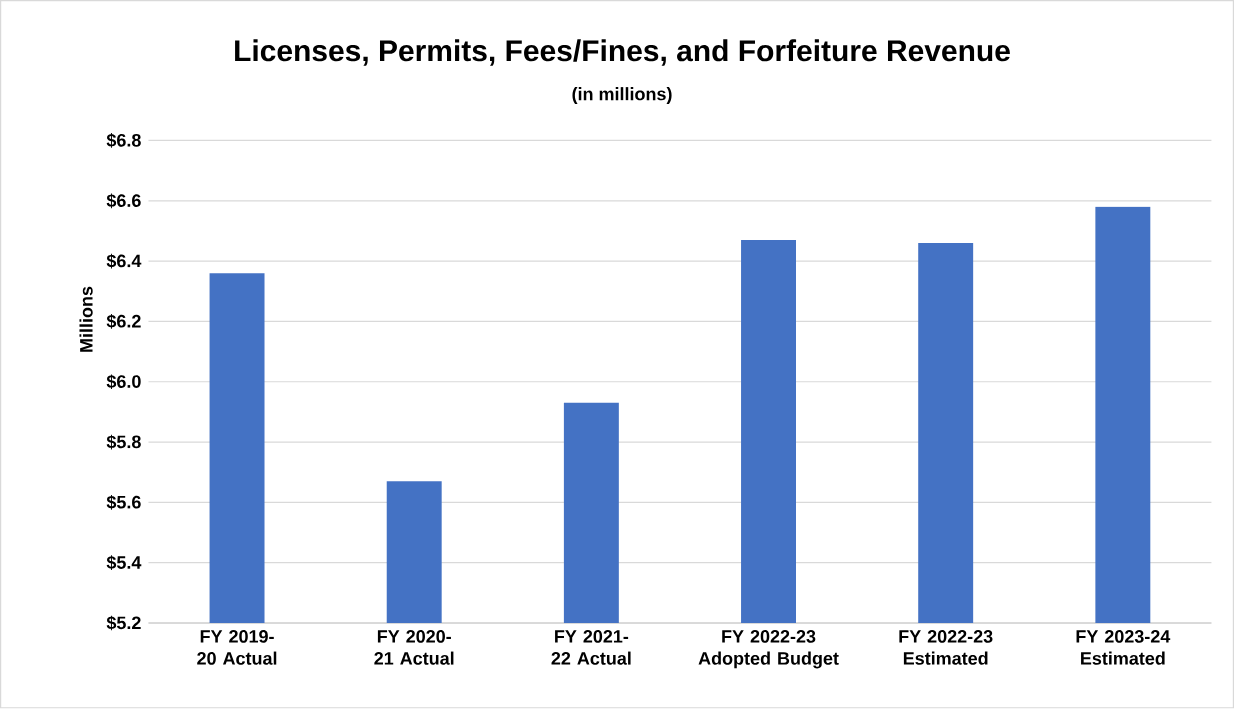 This screenshot has height=709, width=1234. What do you see at coordinates (237, 648) in the screenshot?
I see `x-tick-label: FY 2019-20 Actual` at bounding box center [237, 648].